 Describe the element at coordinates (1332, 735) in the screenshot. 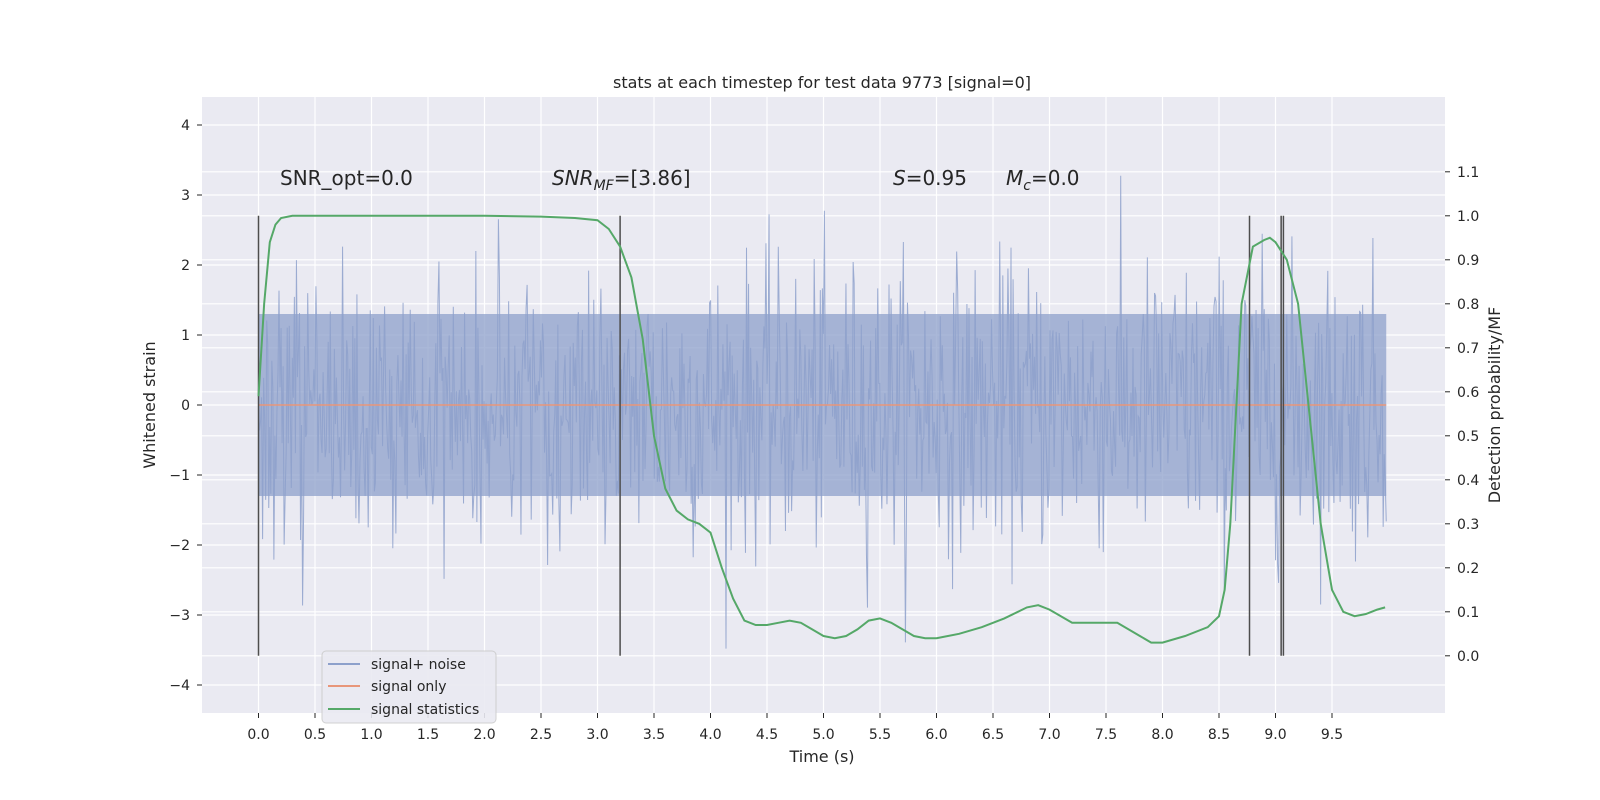

I see `x-tick-label: 9.5` at that location.